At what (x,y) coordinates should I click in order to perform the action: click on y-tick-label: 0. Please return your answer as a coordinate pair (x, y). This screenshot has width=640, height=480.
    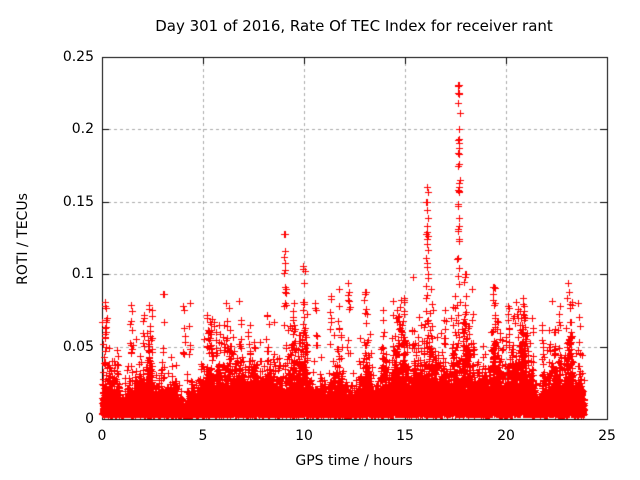
    Looking at the image, I should click on (89, 419).